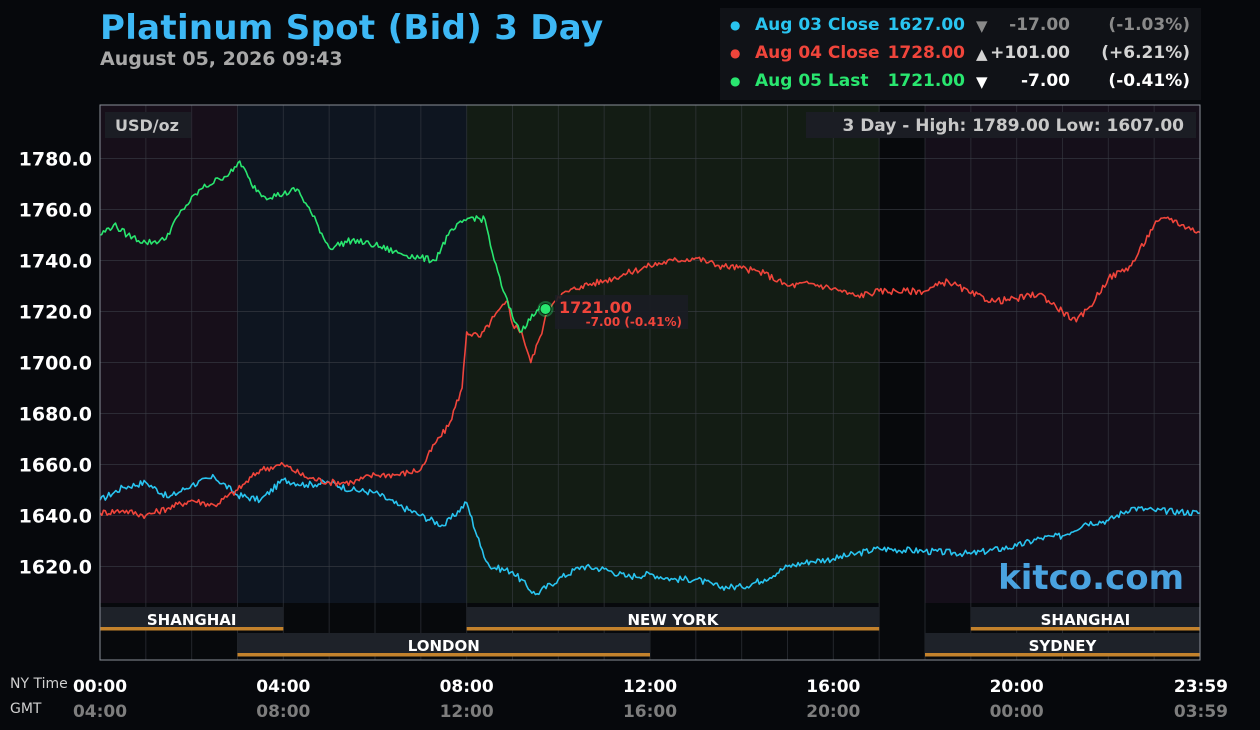 The height and width of the screenshot is (730, 1260). Describe the element at coordinates (26, 709) in the screenshot. I see `gmt-title: GMT` at that location.